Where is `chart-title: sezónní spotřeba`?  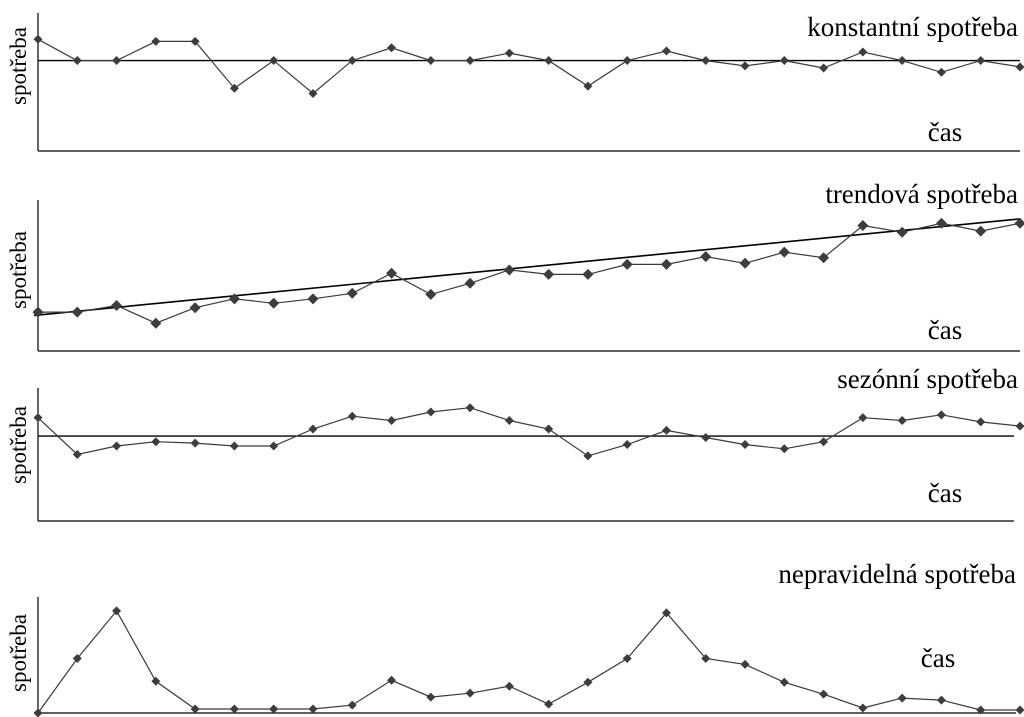 chart-title: sezónní spotřeba is located at coordinates (927, 379).